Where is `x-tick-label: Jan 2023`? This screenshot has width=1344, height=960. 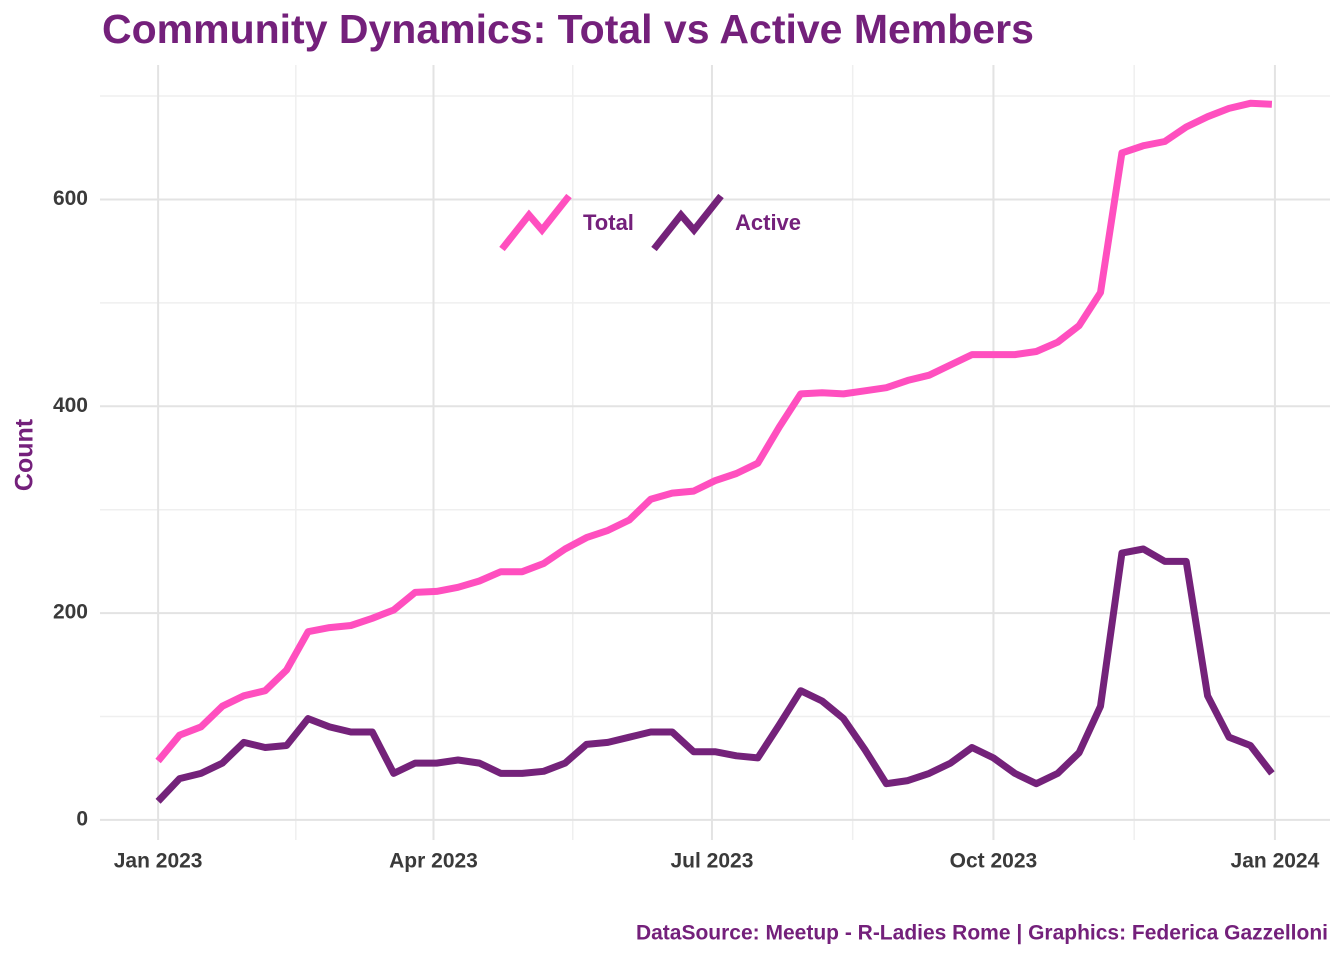 x-tick-label: Jan 2023 is located at coordinates (158, 861).